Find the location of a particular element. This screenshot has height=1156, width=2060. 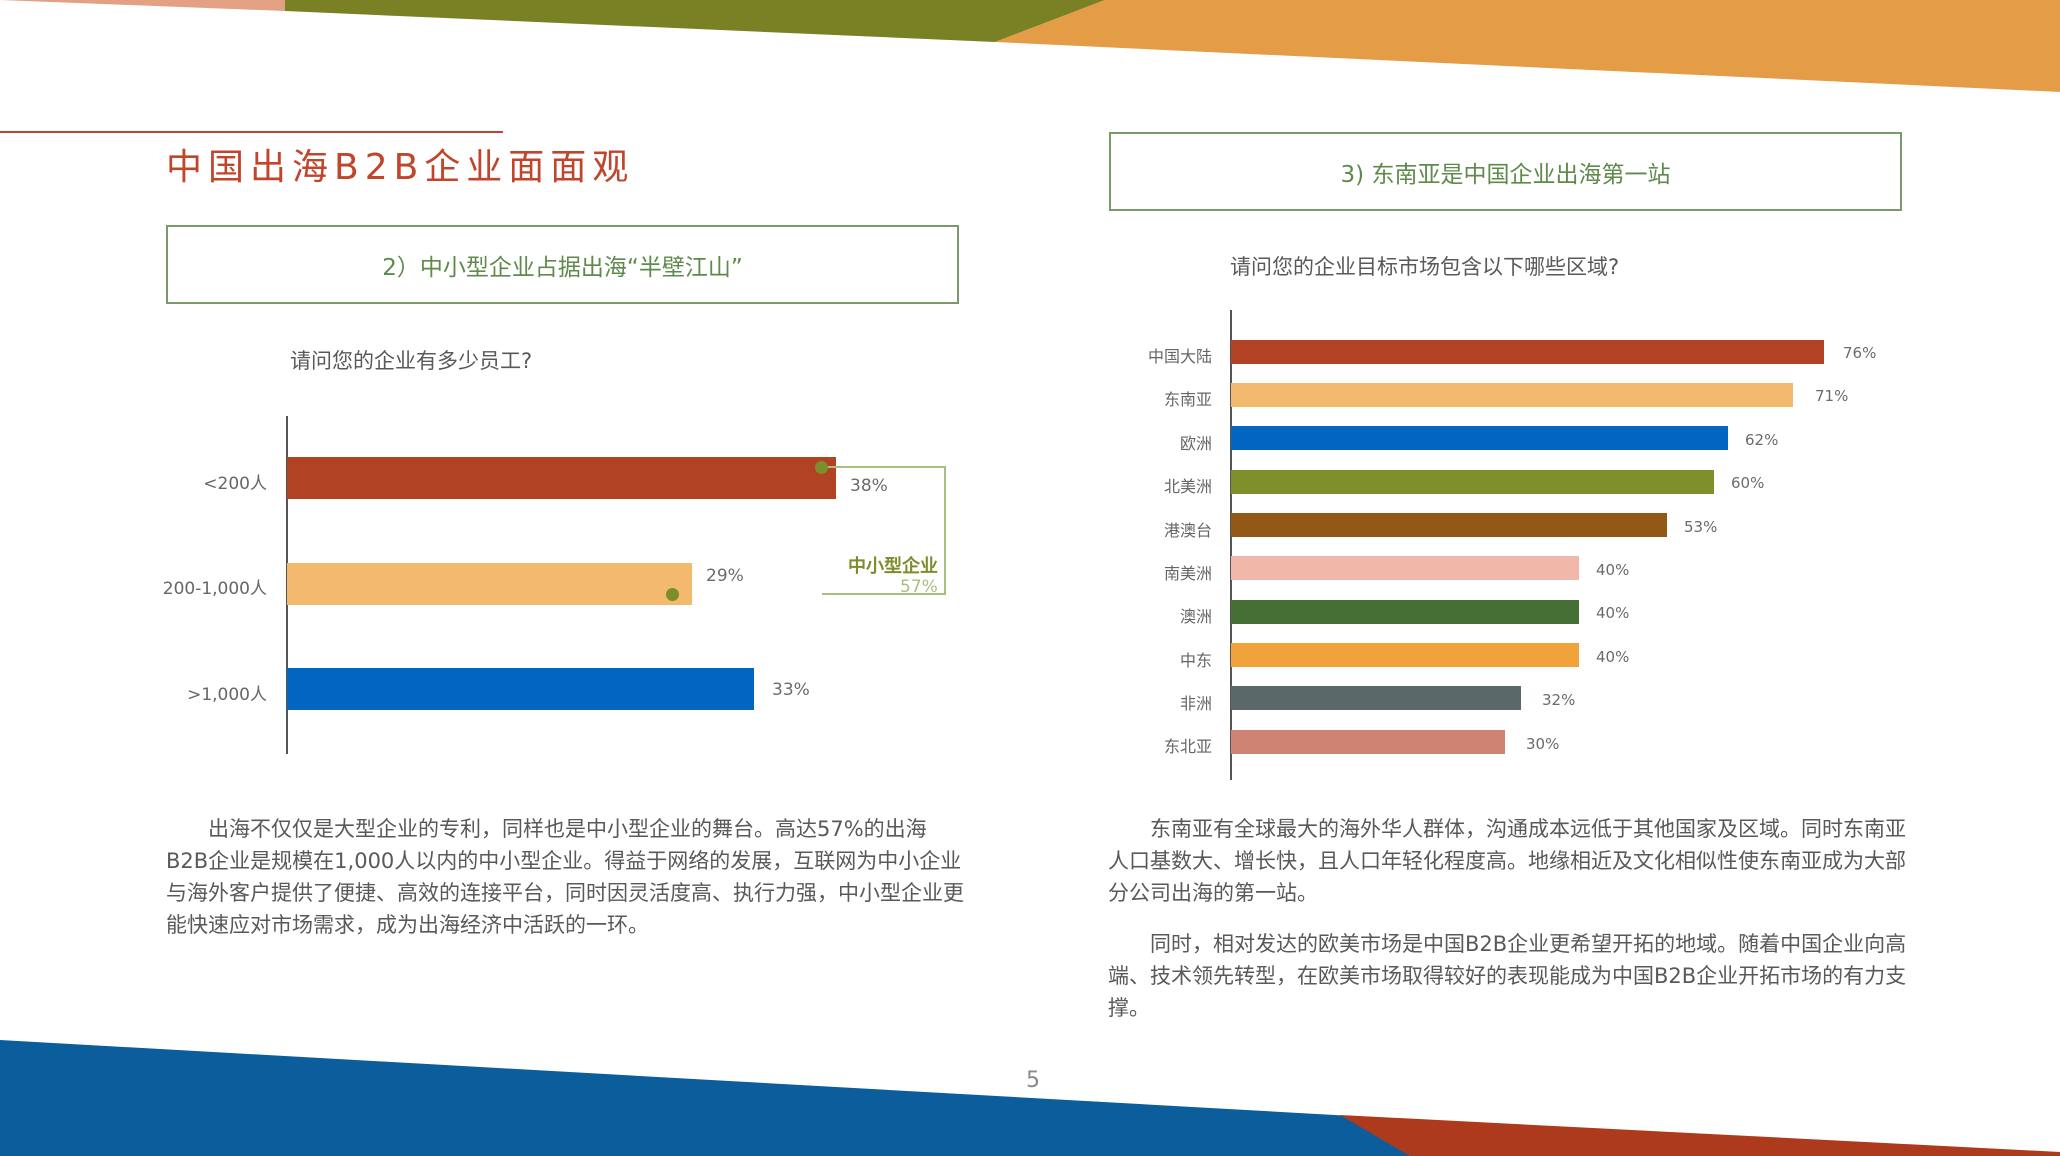

employee-category-label: <200人 is located at coordinates (235, 484).